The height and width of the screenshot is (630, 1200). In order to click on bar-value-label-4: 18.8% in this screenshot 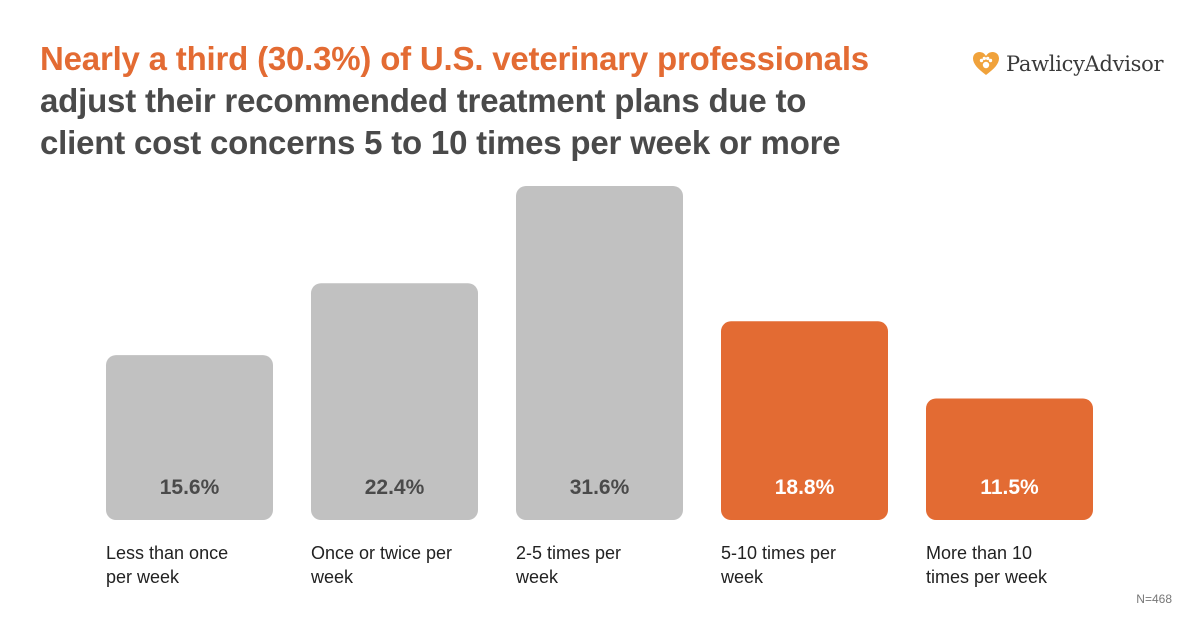, I will do `click(805, 487)`.